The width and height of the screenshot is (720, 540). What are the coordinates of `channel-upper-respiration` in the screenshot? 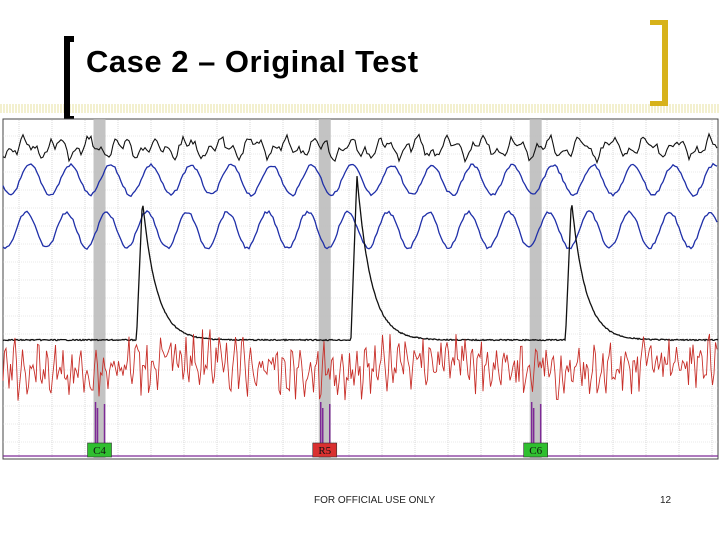 It's located at (360, 148).